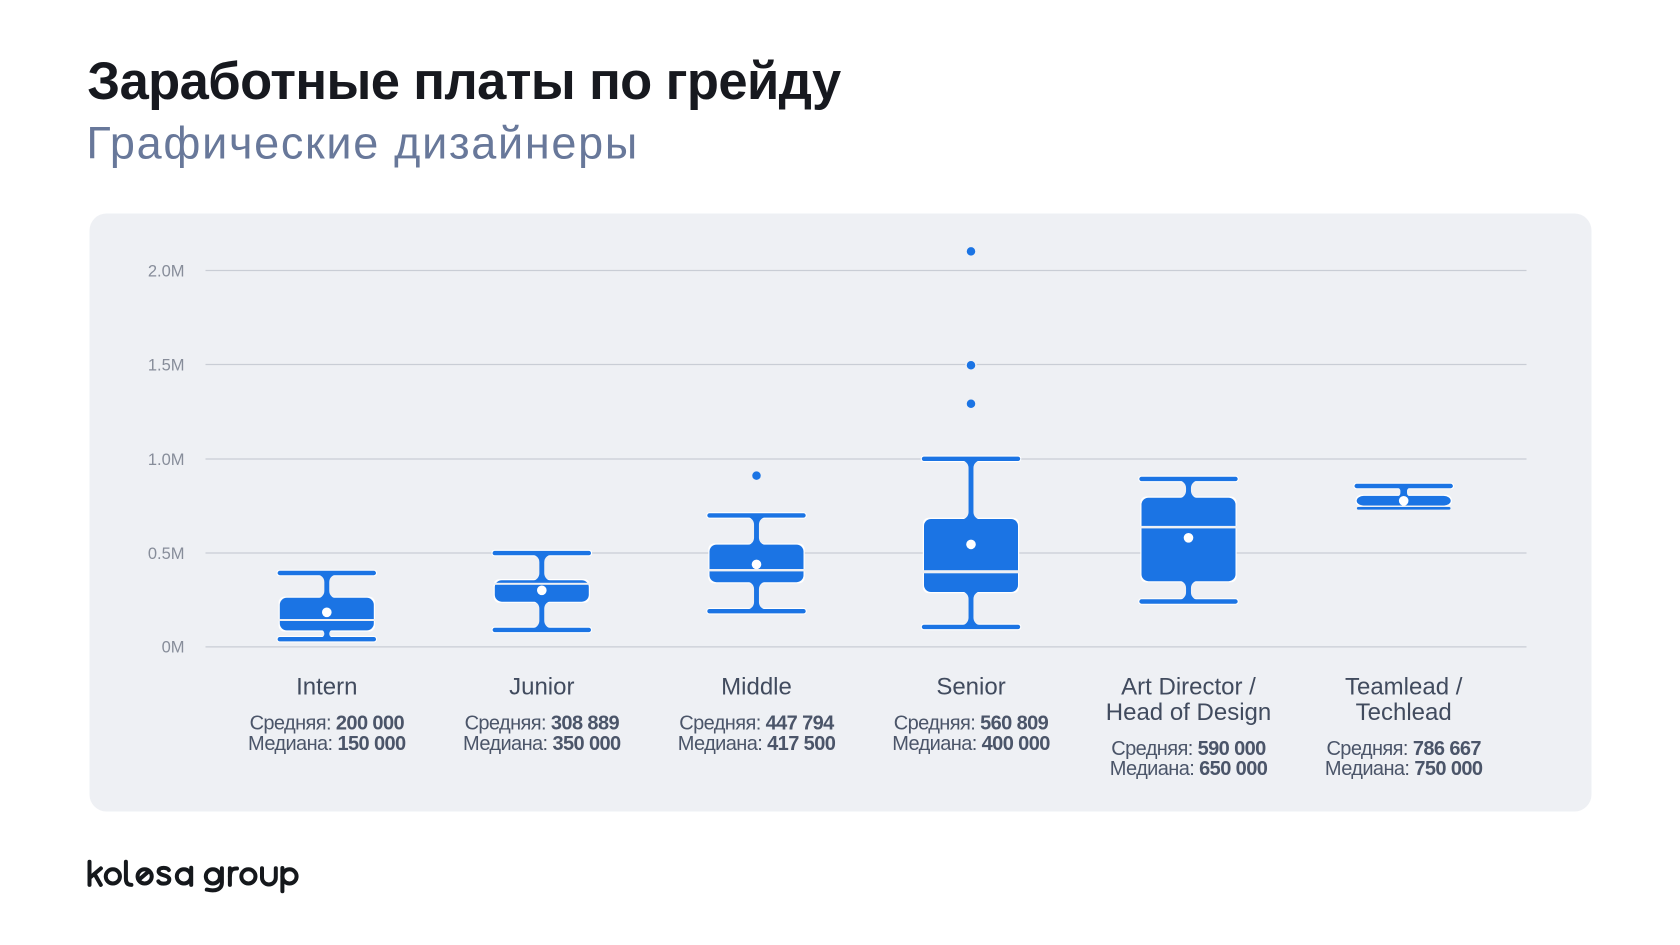  I want to click on svg-text: Teamlead /, so click(1404, 687).